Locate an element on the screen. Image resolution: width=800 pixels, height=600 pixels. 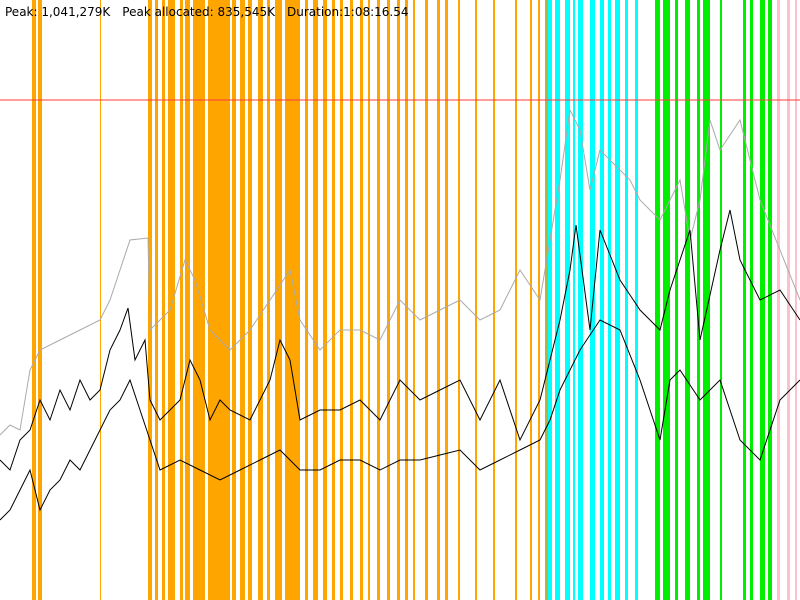
header-item: Duration:1:08:16.54 is located at coordinates (348, 12).